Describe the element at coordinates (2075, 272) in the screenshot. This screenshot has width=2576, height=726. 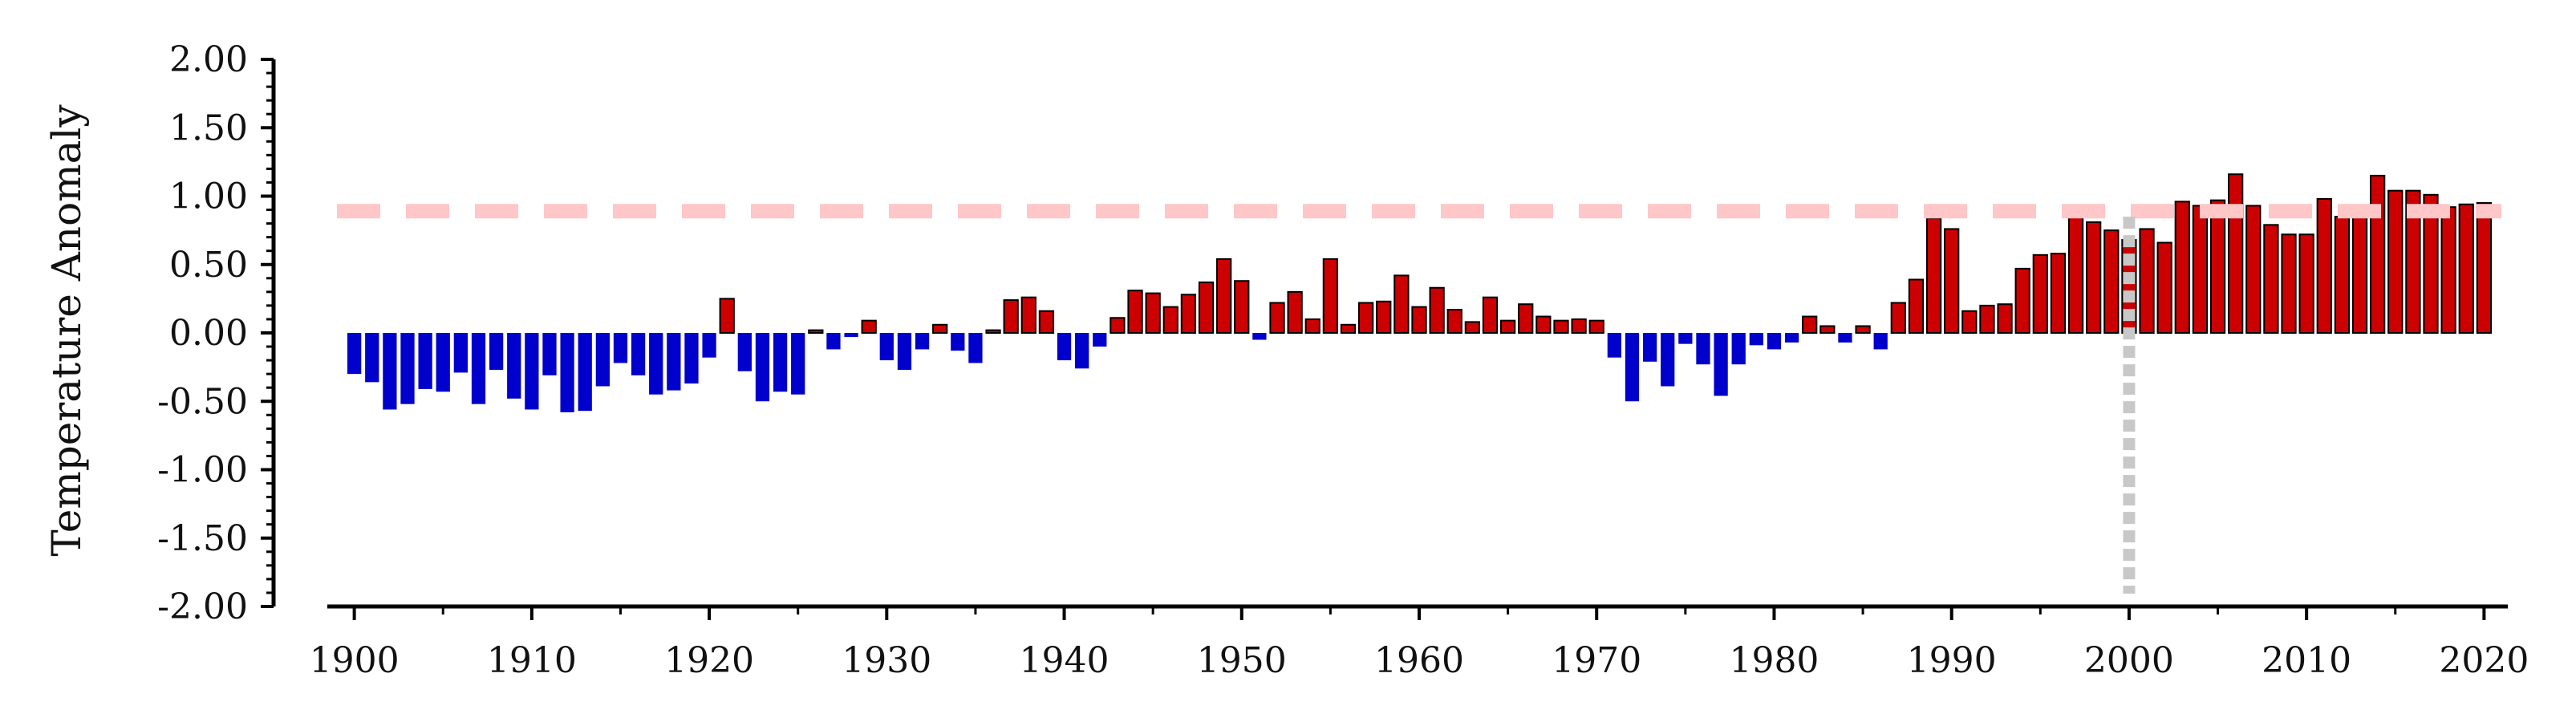
I see `bar-1997` at that location.